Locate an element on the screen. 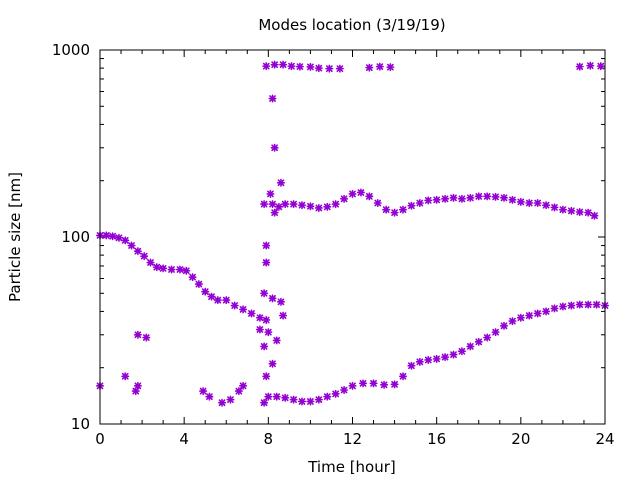  x-tick-label: 4 is located at coordinates (184, 439).